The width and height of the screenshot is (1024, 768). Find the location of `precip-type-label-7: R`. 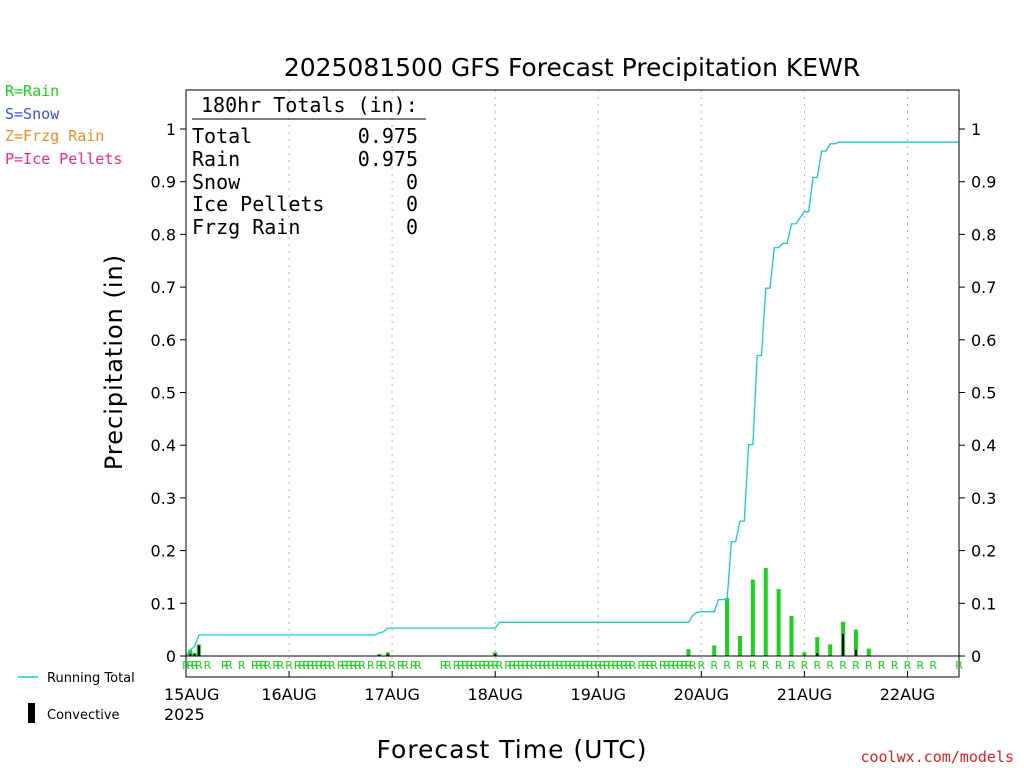

precip-type-label-7: R is located at coordinates (242, 665).